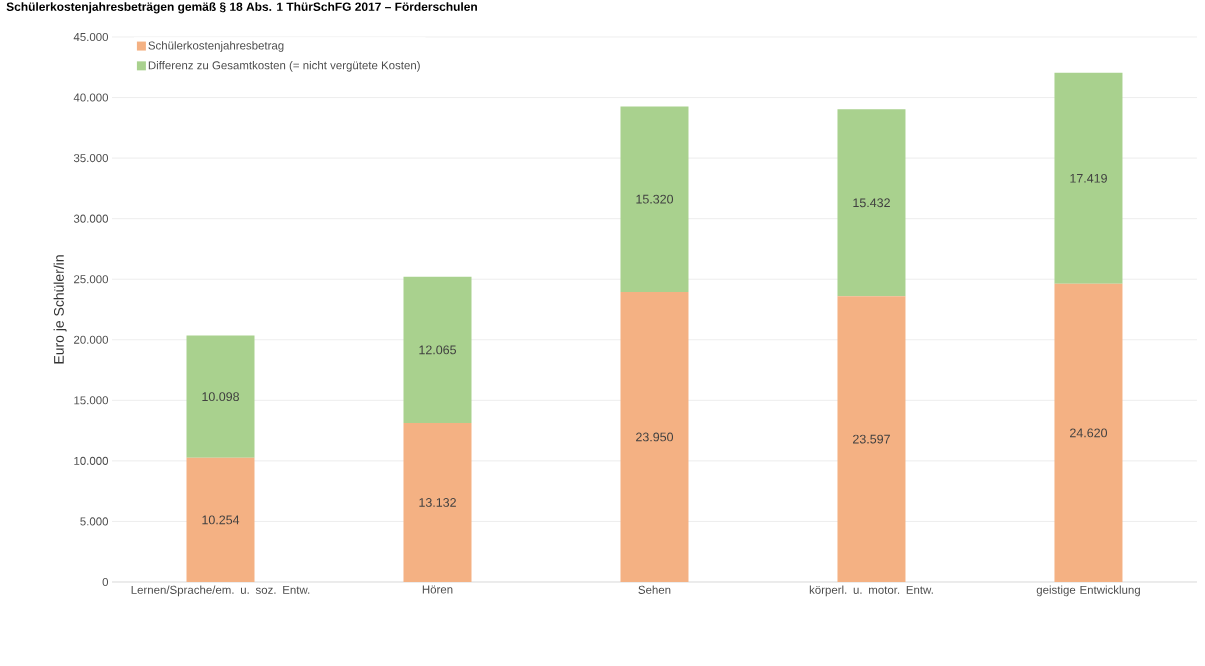 This screenshot has width=1205, height=666. I want to click on x-tick-label: Sehen, so click(654, 589).